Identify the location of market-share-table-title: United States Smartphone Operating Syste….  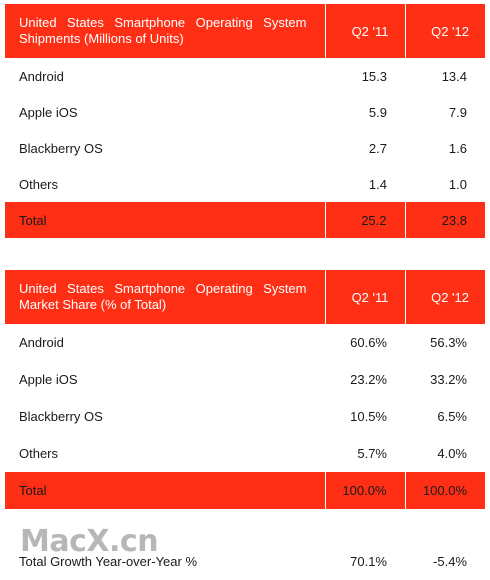
(165, 297).